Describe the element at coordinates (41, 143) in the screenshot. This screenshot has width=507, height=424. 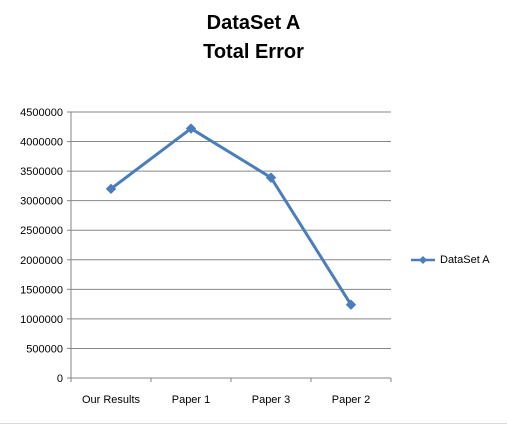
I see `y-tick-label: 4000000` at that location.